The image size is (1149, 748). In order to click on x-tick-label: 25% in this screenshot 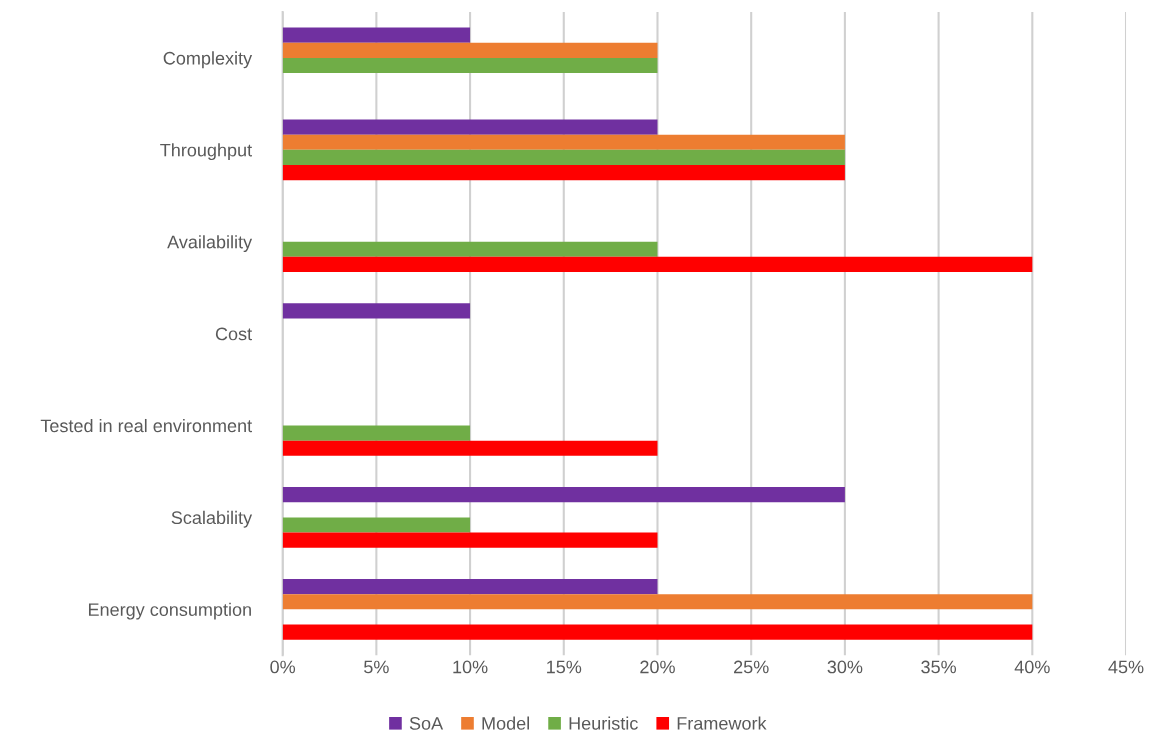, I will do `click(751, 667)`.